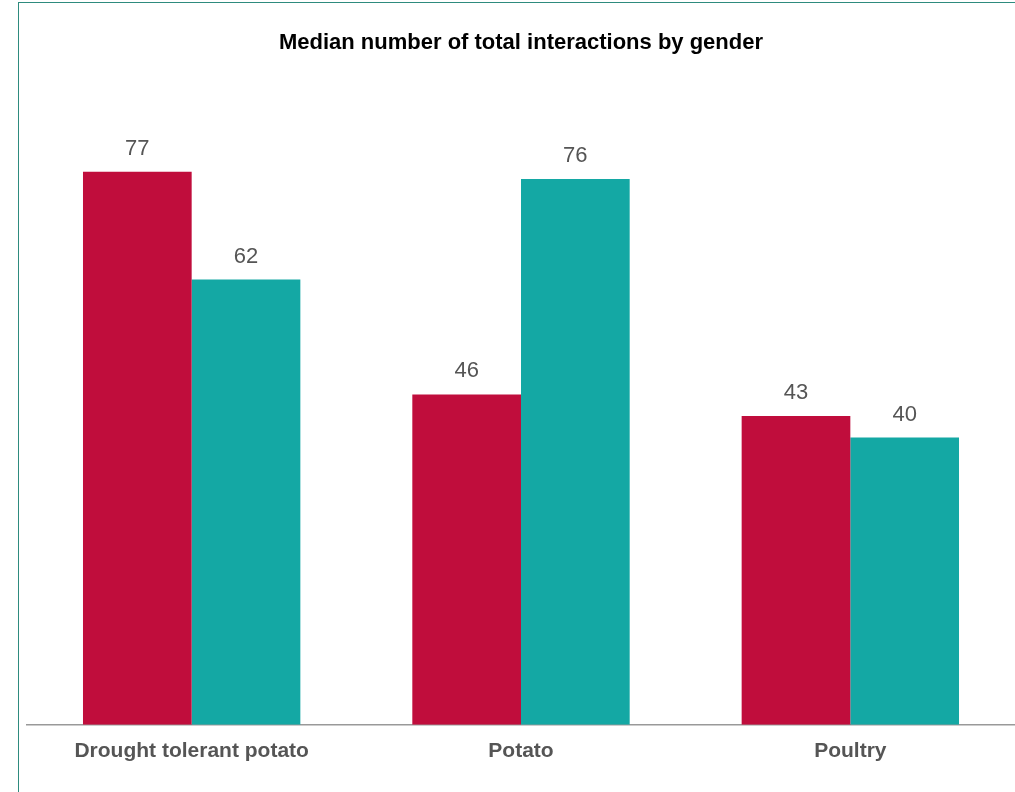  Describe the element at coordinates (575, 154) in the screenshot. I see `data-label: 76` at that location.